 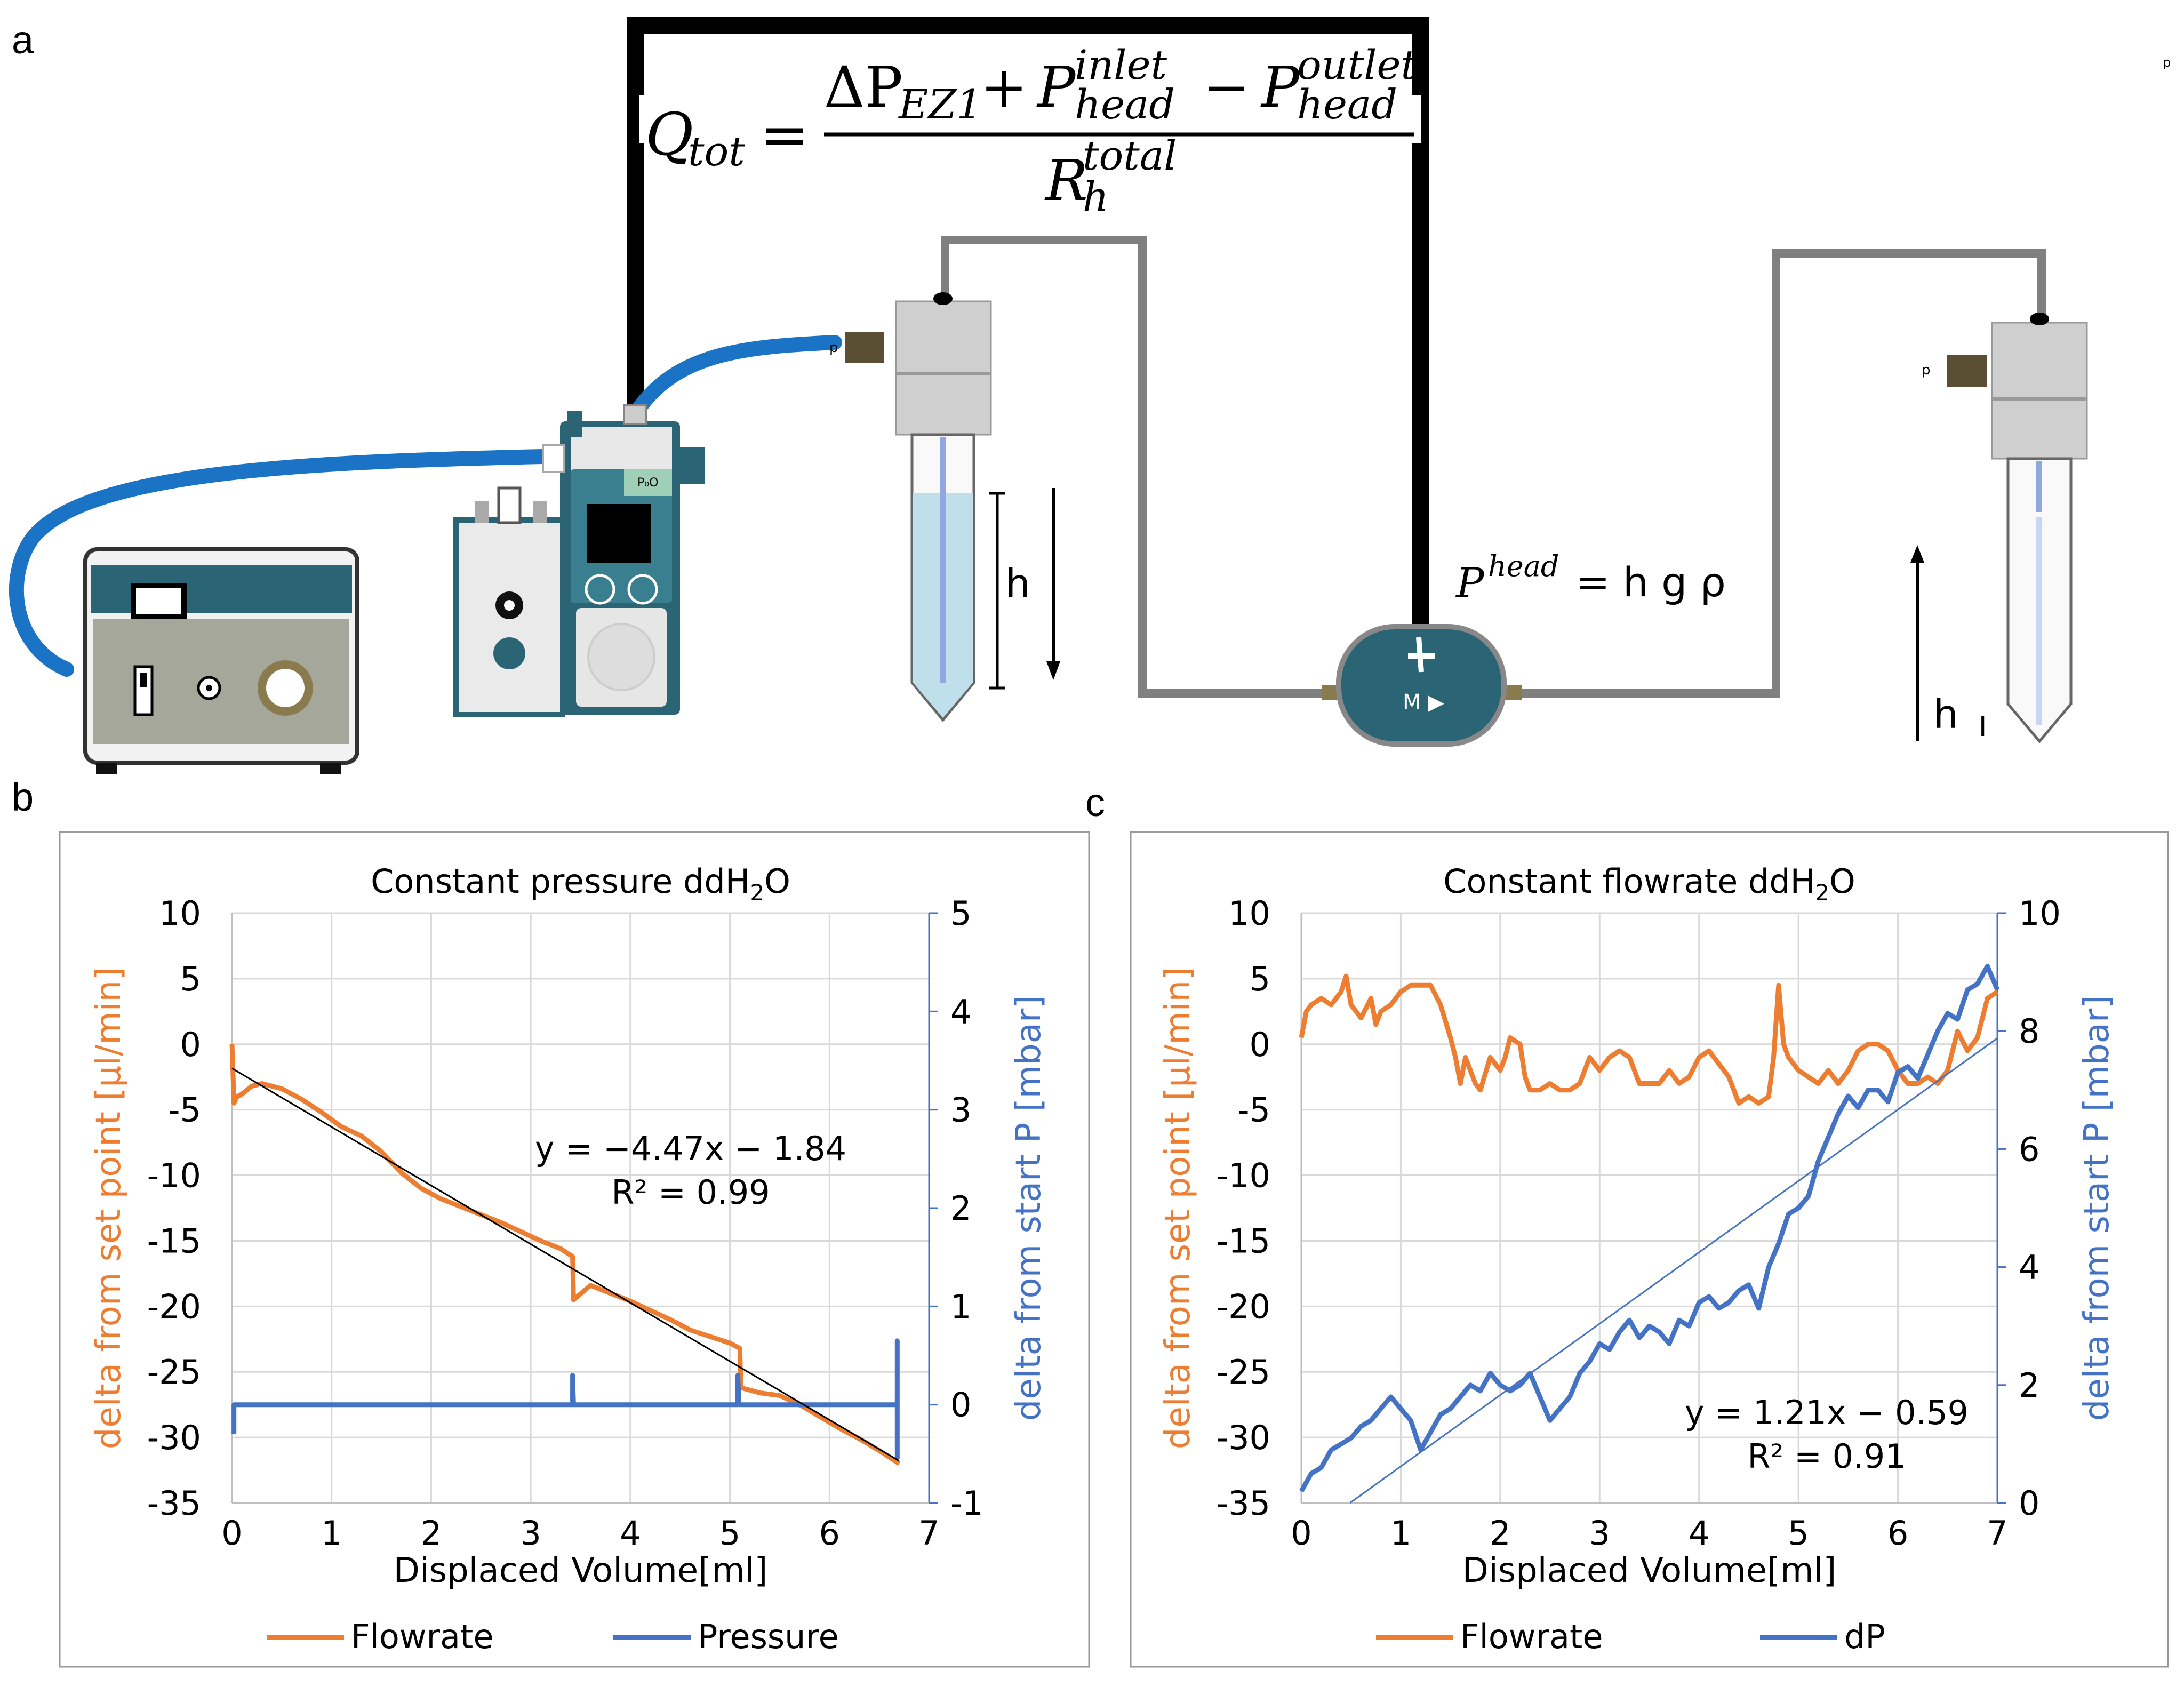 What do you see at coordinates (960, 913) in the screenshot?
I see `y2-tick-label: 5` at bounding box center [960, 913].